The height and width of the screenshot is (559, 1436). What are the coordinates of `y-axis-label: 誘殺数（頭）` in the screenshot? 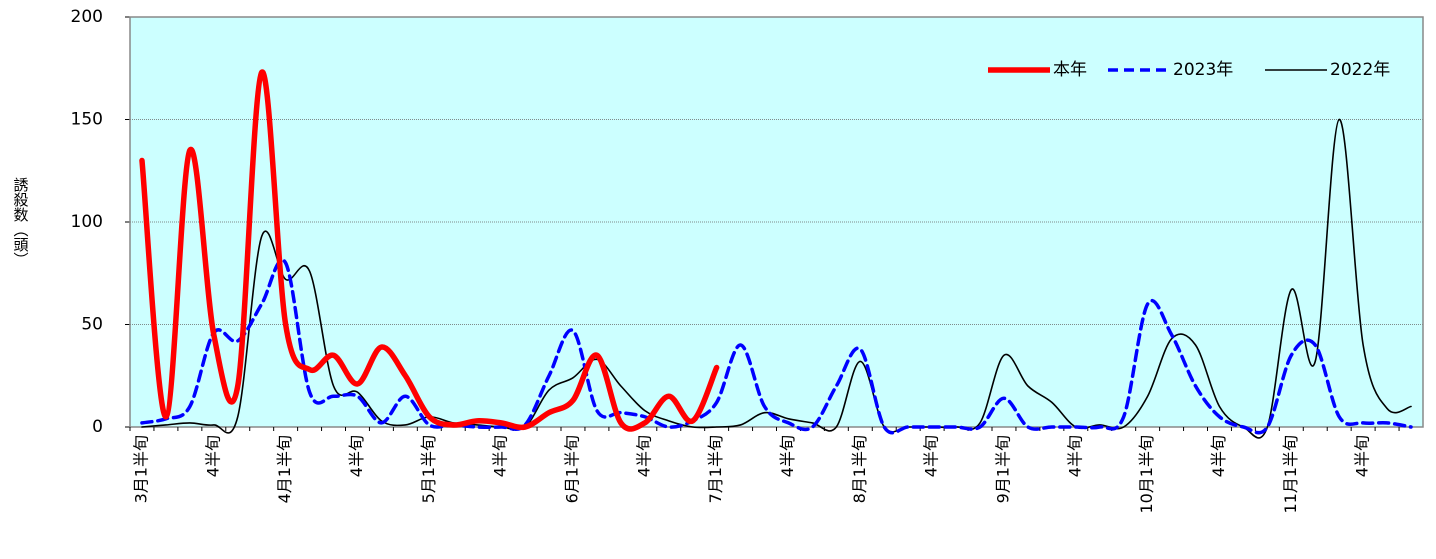 It's located at (21, 222).